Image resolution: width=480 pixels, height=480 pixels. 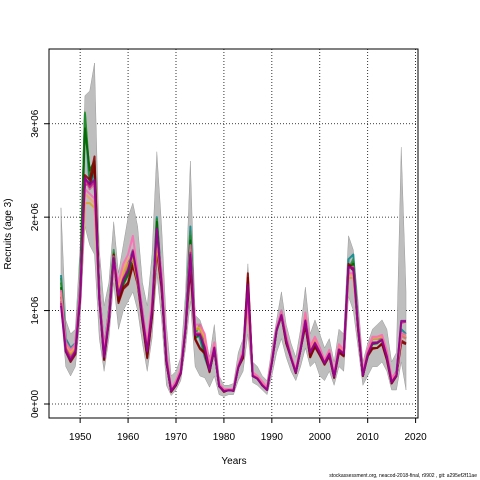 What do you see at coordinates (35, 217) in the screenshot?
I see `y-tick-label-2: 2e+06` at bounding box center [35, 217].